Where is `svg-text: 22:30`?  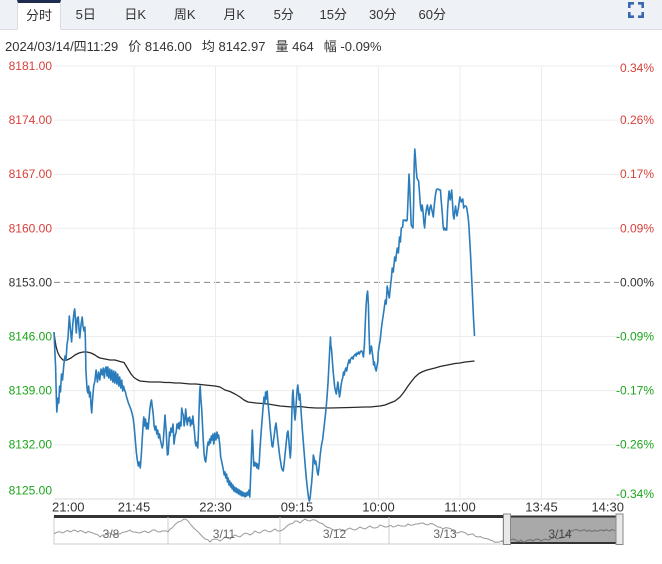 svg-text: 22:30 is located at coordinates (215, 507).